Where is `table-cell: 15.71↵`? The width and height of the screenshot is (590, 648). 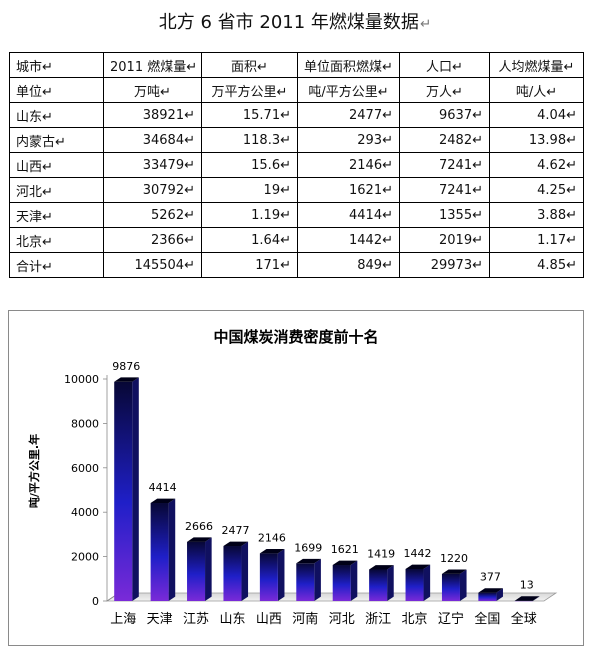
table-cell: 15.71↵ is located at coordinates (249, 115).